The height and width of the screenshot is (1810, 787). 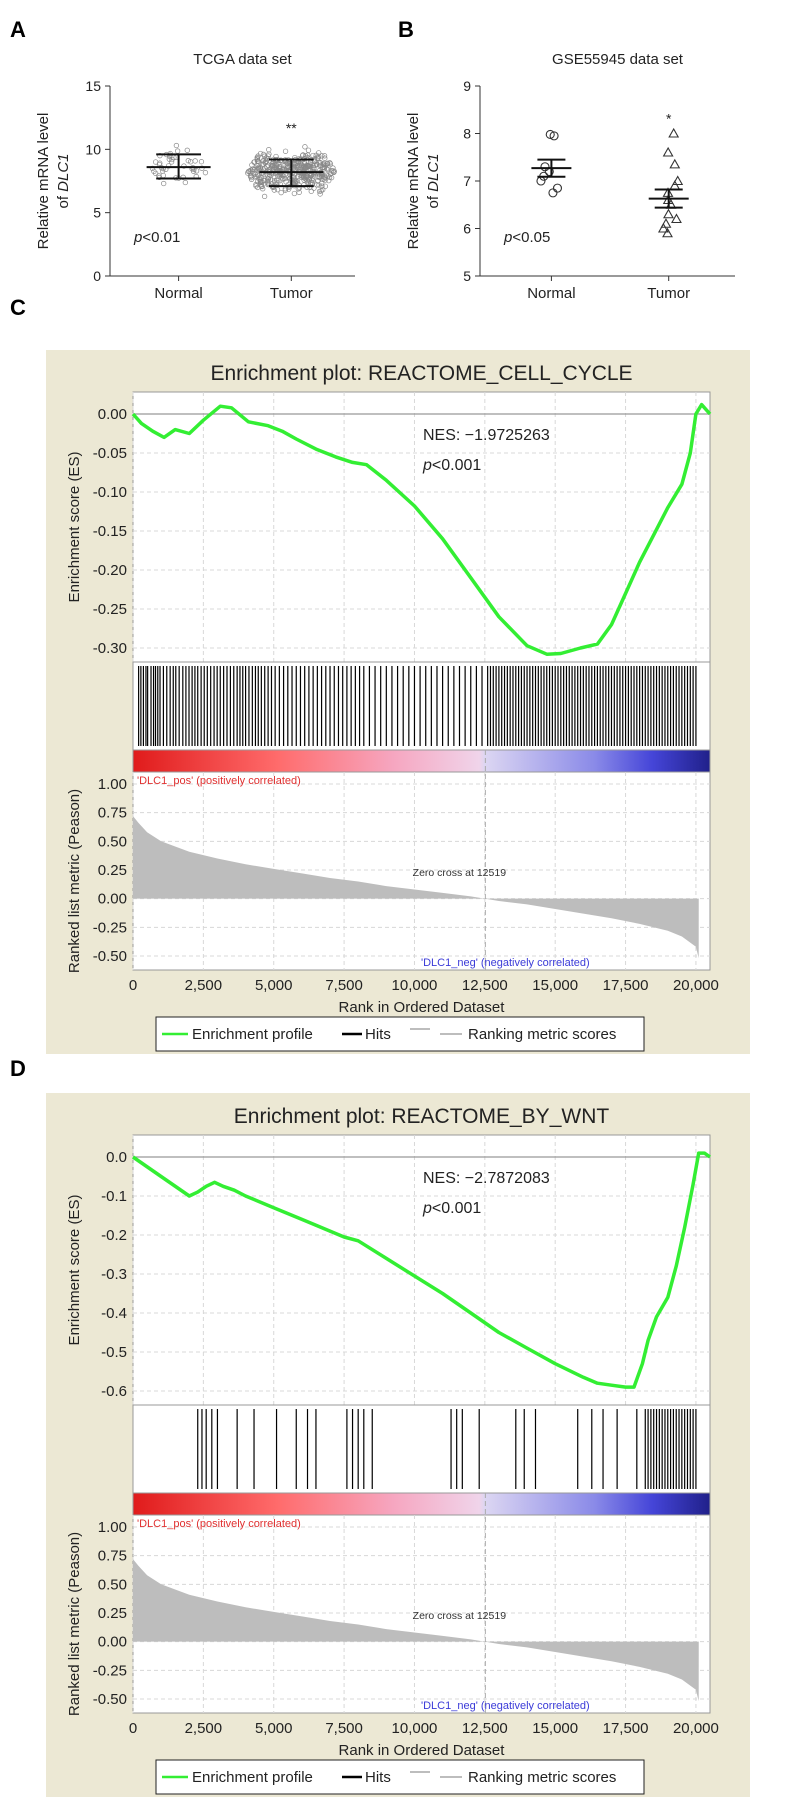 What do you see at coordinates (112, 1642) in the screenshot?
I see `ranked-tick-label: 0.00` at bounding box center [112, 1642].